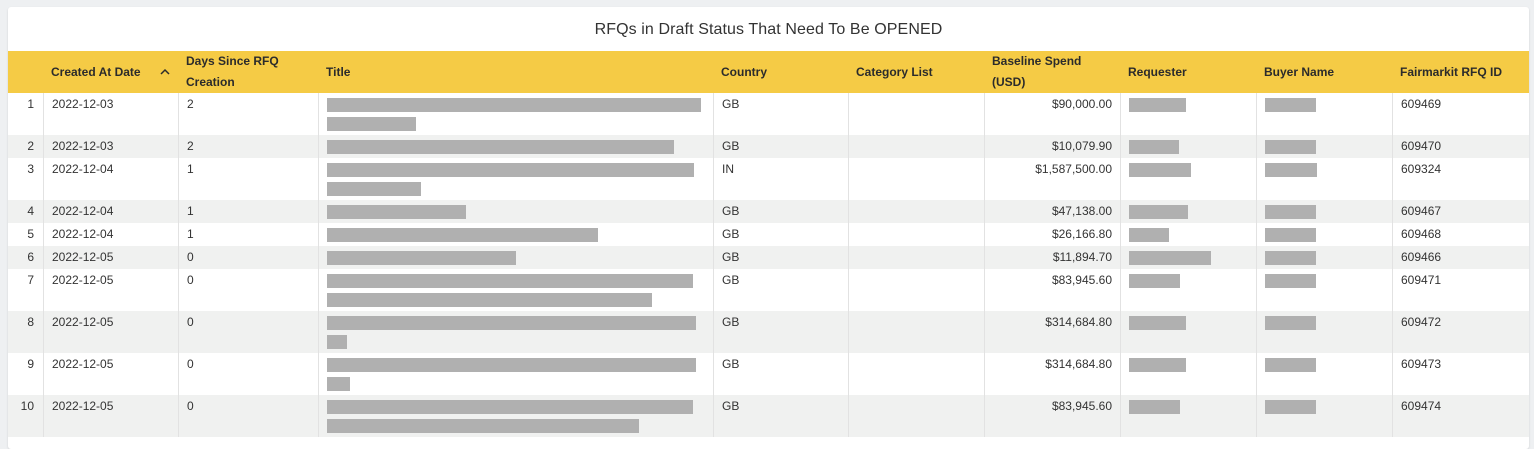 Image resolution: width=1534 pixels, height=449 pixels. Describe the element at coordinates (1052, 332) in the screenshot. I see `cell-spend: $314,684.80` at that location.